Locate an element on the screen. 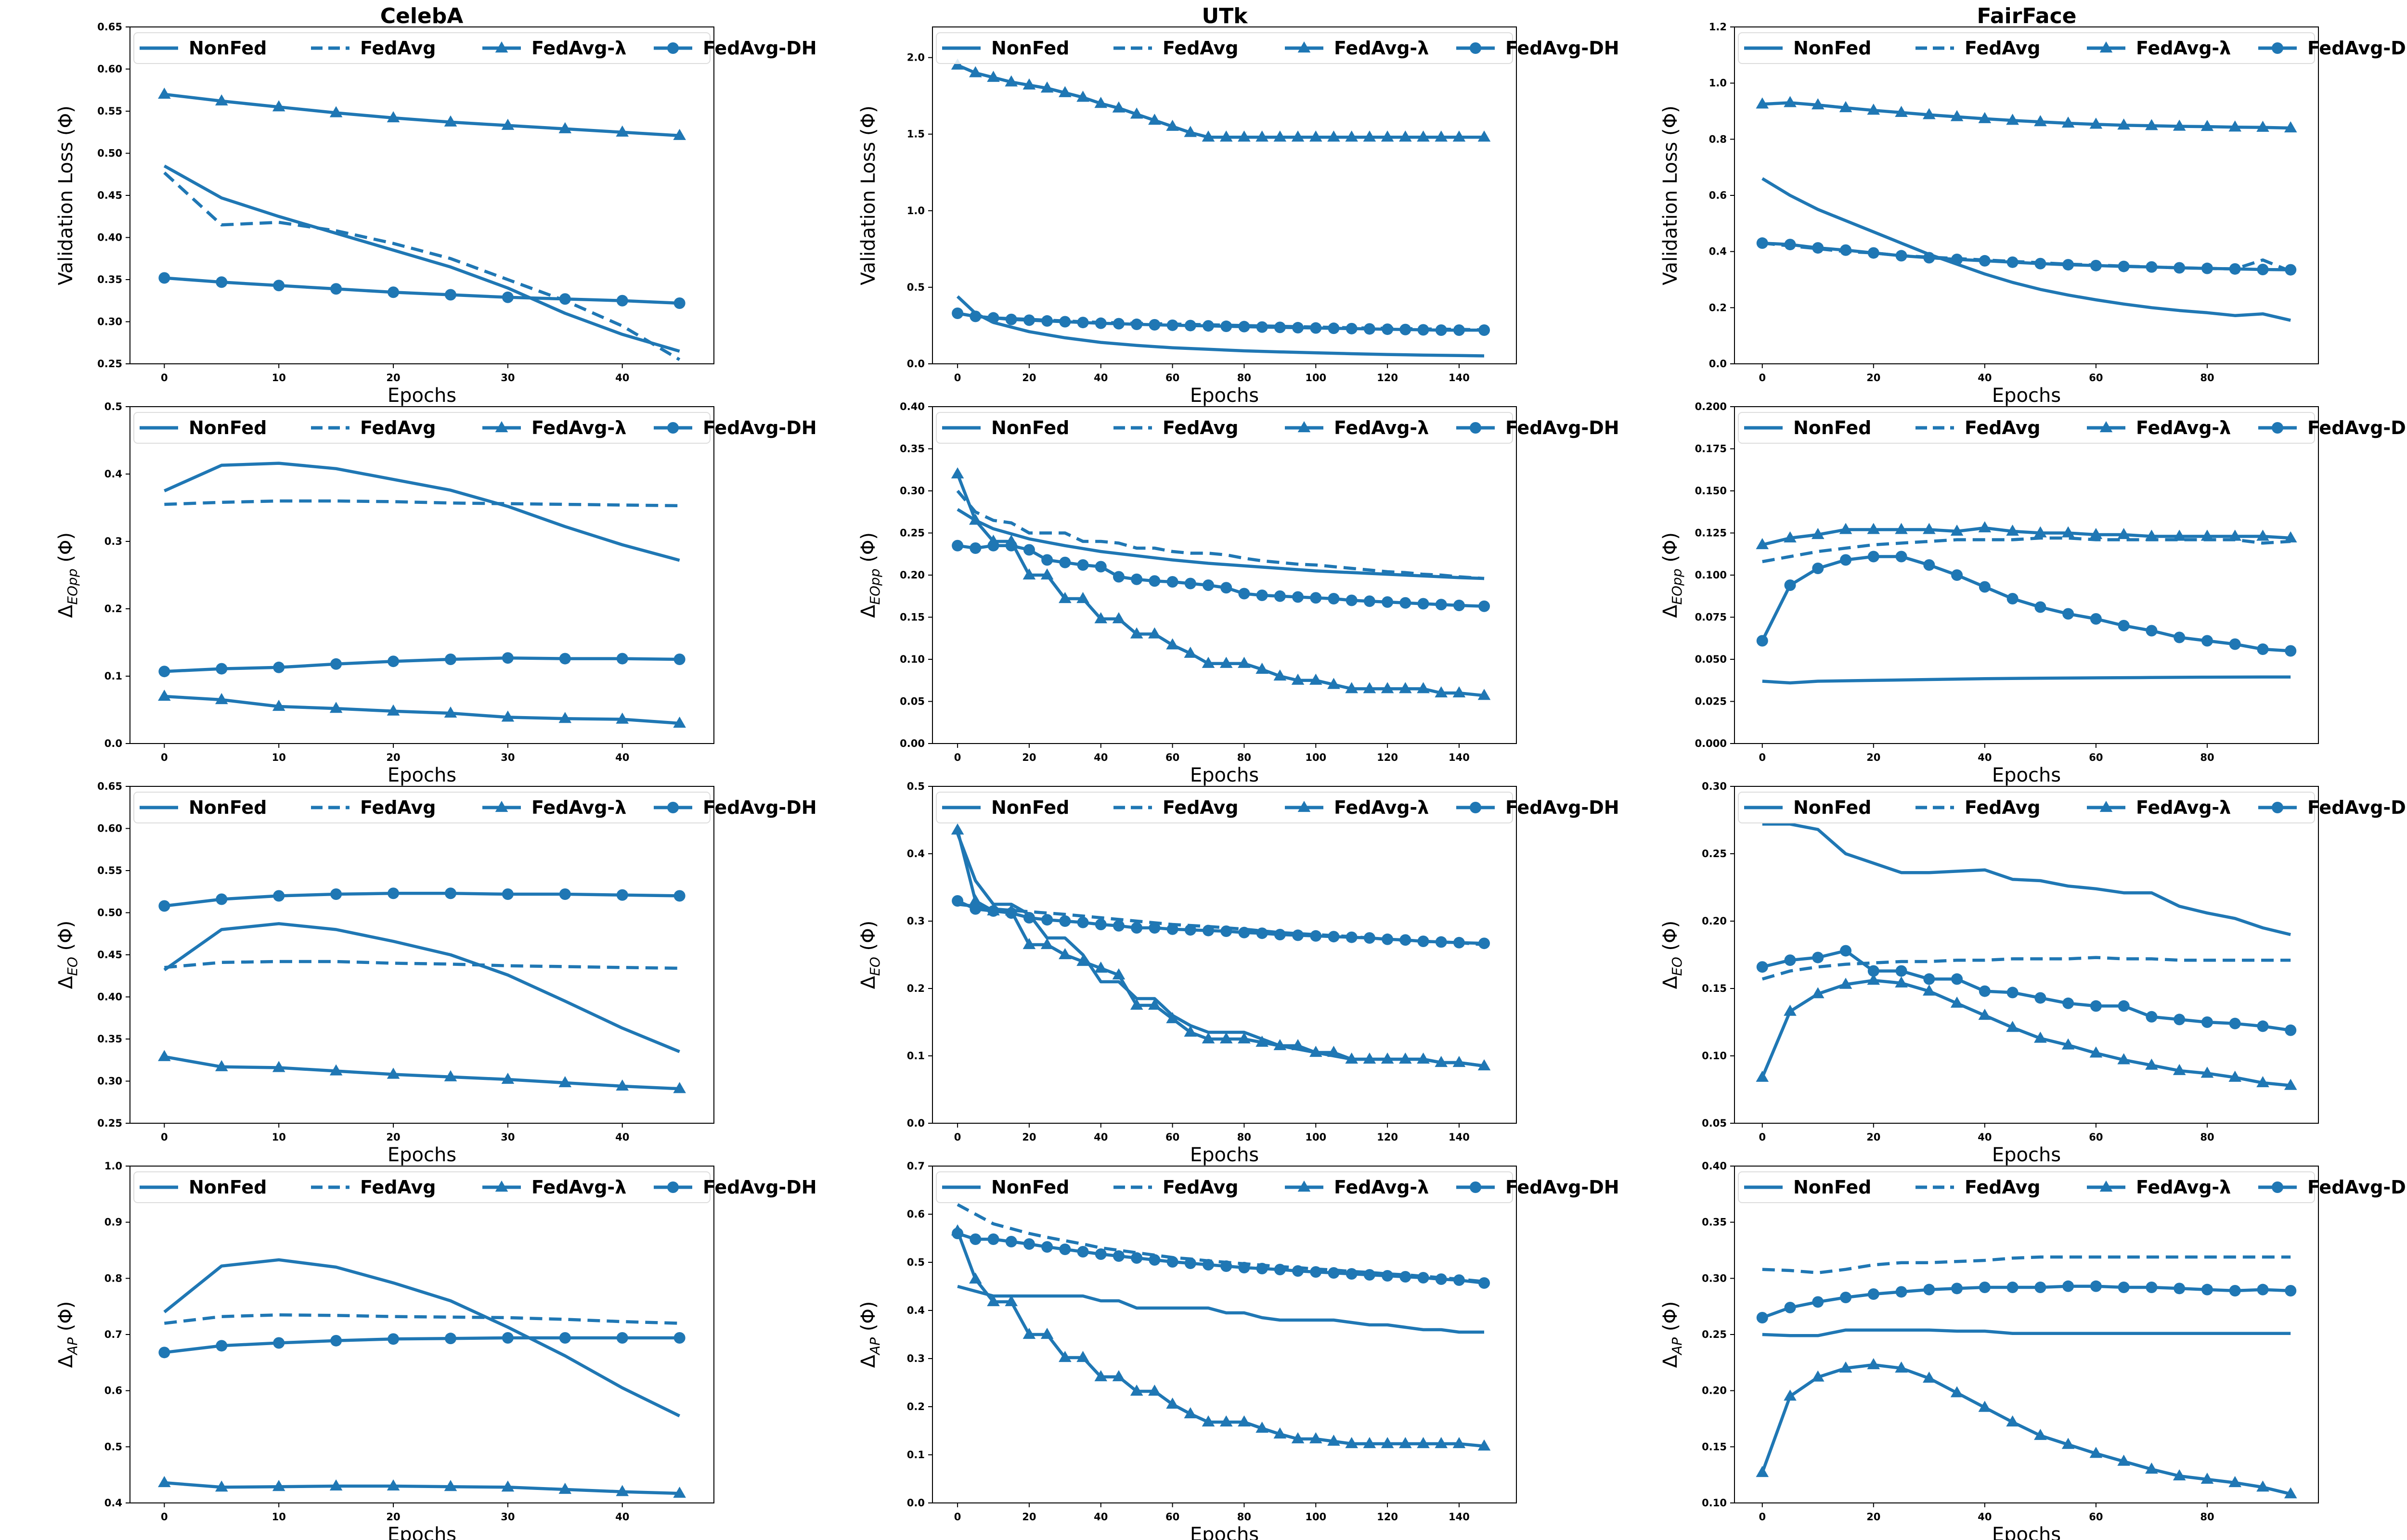  x-tick-label: 20 is located at coordinates (393, 378).